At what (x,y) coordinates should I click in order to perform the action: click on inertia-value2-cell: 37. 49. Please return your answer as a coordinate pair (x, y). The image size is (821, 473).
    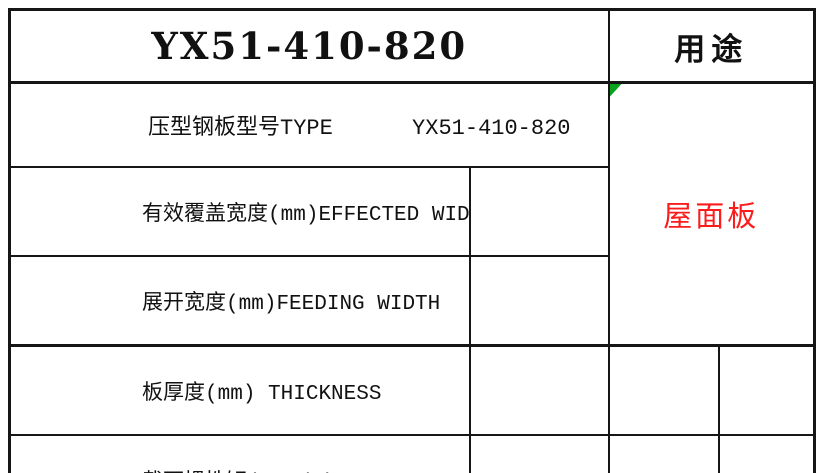
    Looking at the image, I should click on (663, 453).